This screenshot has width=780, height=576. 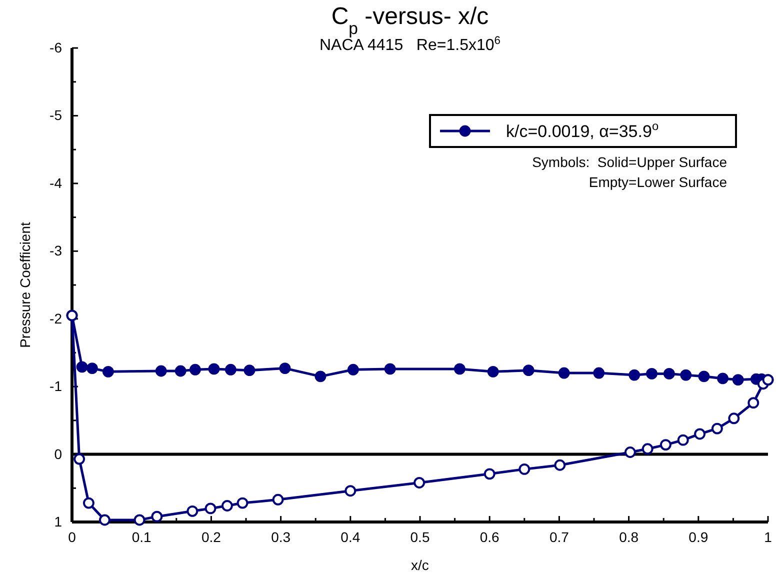 What do you see at coordinates (56, 318) in the screenshot?
I see `y-tick-label: -2` at bounding box center [56, 318].